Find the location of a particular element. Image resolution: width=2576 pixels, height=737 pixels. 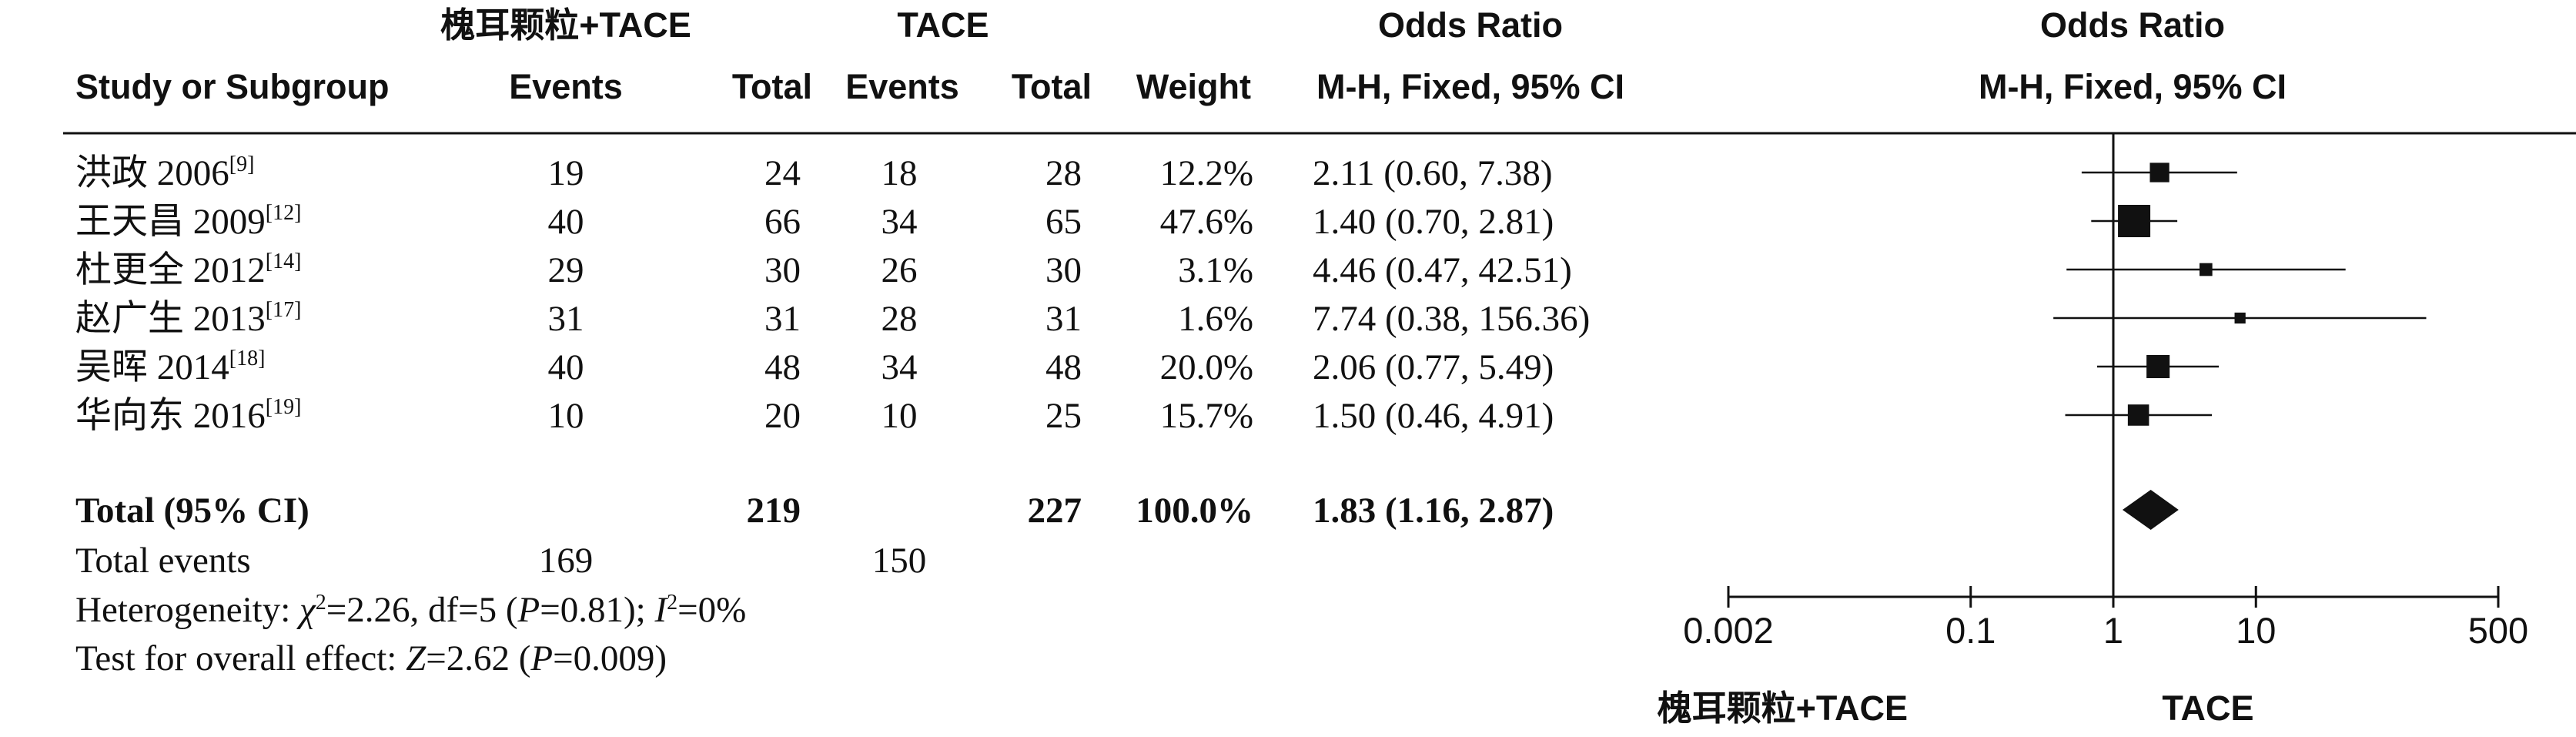

study-events2: 18 is located at coordinates (900, 173).